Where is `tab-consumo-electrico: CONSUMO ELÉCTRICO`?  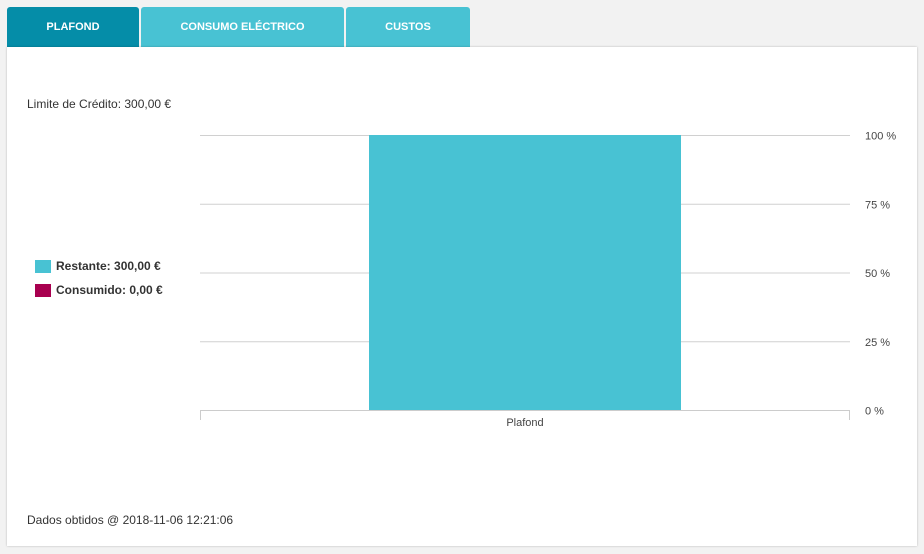 tab-consumo-electrico: CONSUMO ELÉCTRICO is located at coordinates (242, 27).